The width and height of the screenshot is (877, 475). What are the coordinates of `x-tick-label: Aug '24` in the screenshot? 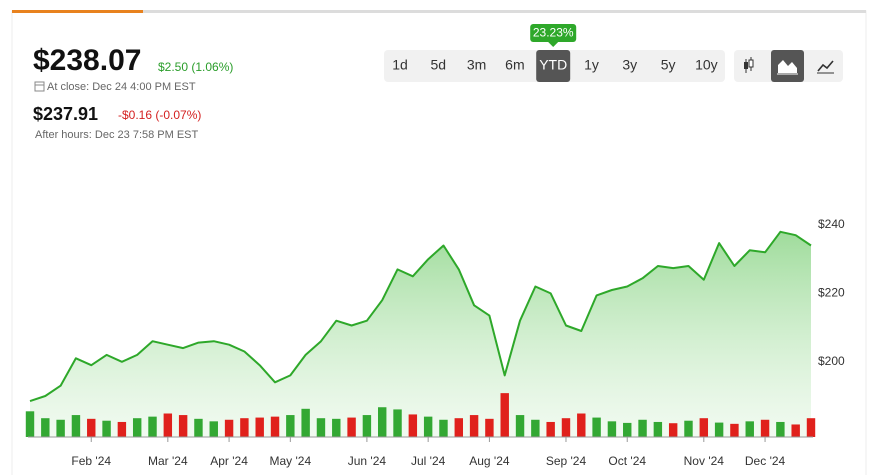 It's located at (489, 461).